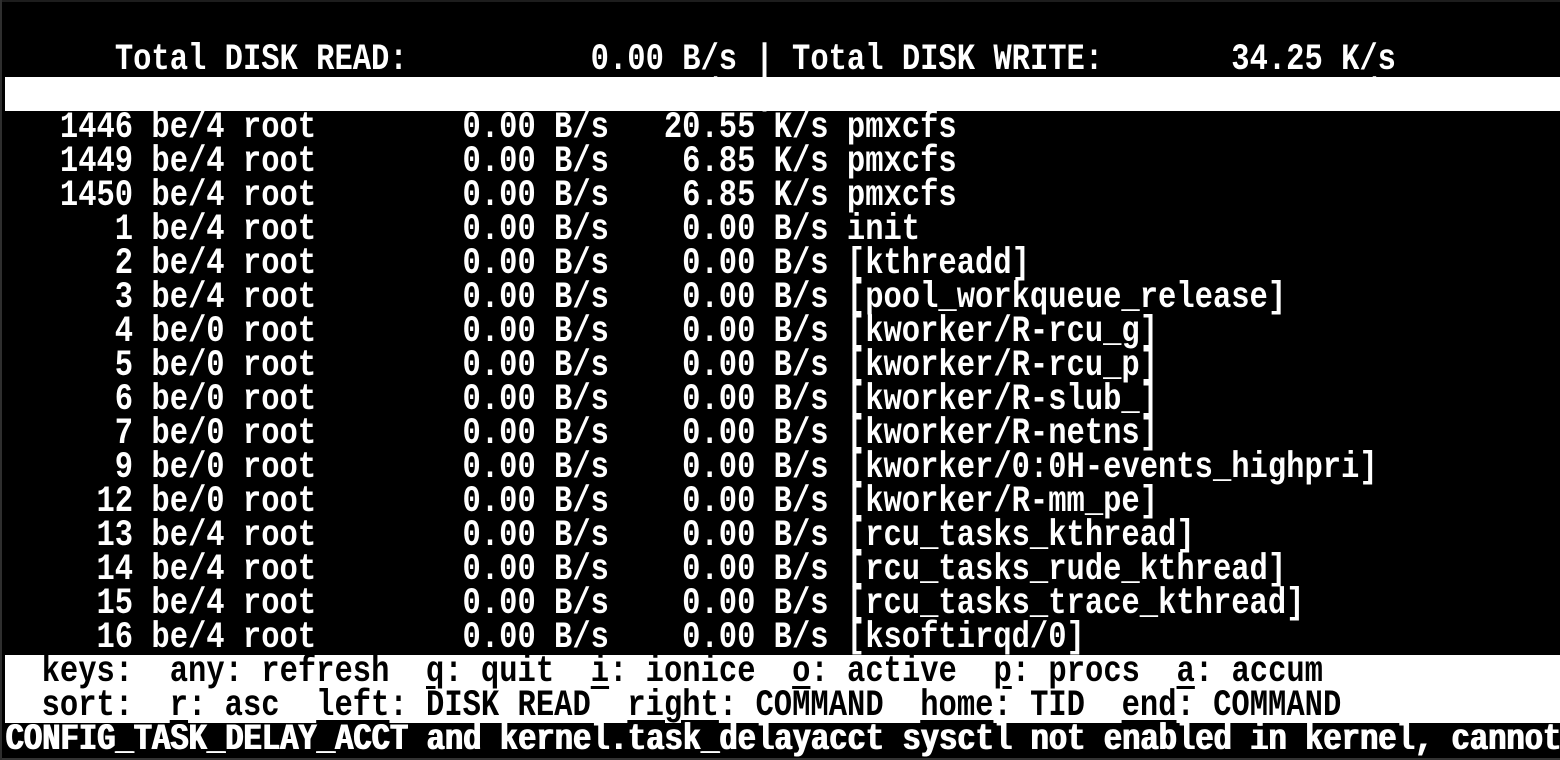 This screenshot has width=1560, height=760. Describe the element at coordinates (96, 162) in the screenshot. I see `cell-tid: 1449` at that location.